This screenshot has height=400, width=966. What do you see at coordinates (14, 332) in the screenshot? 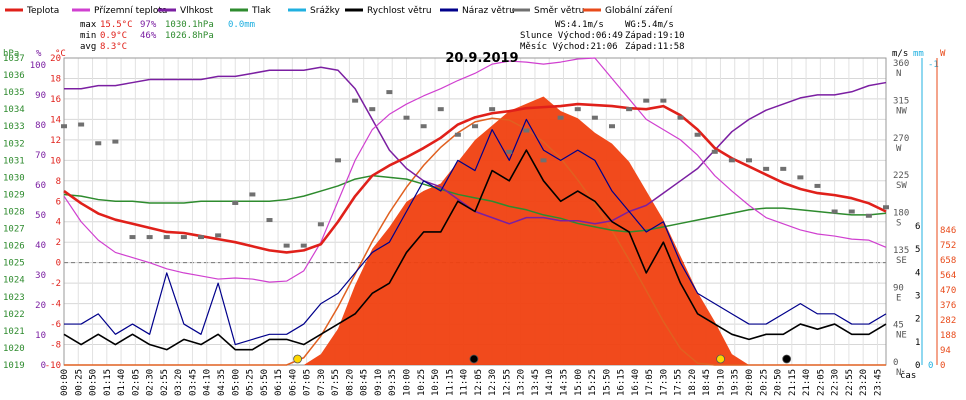
I see `tick-label-hpa: 1021` at bounding box center [14, 332].